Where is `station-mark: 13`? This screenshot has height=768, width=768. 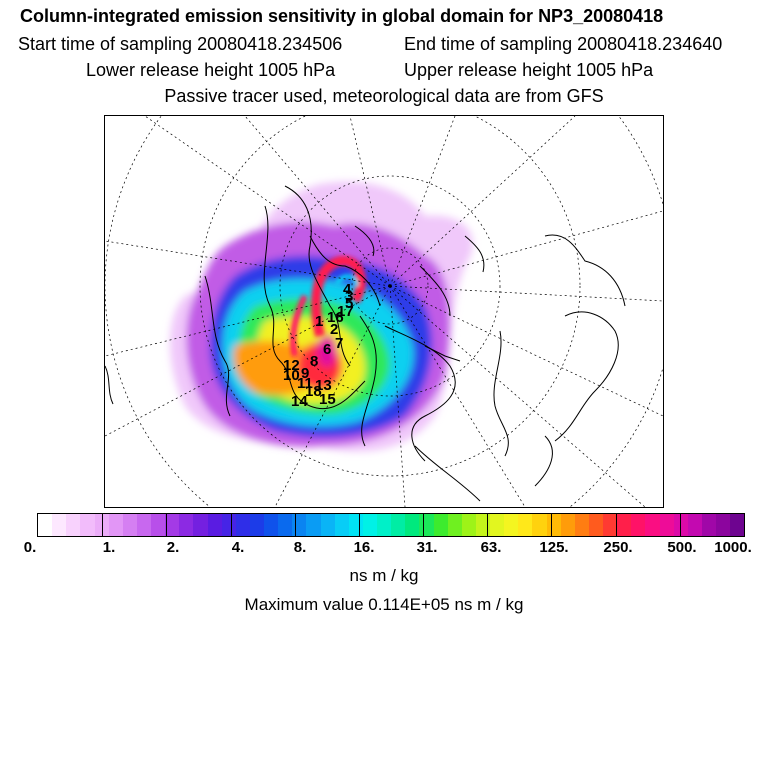
station-mark: 13 is located at coordinates (323, 385).